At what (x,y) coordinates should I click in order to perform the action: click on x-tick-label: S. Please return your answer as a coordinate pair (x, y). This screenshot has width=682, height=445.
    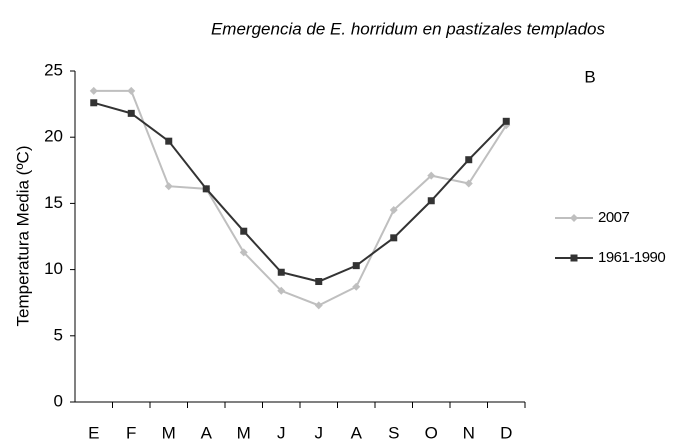
    Looking at the image, I should click on (393, 432).